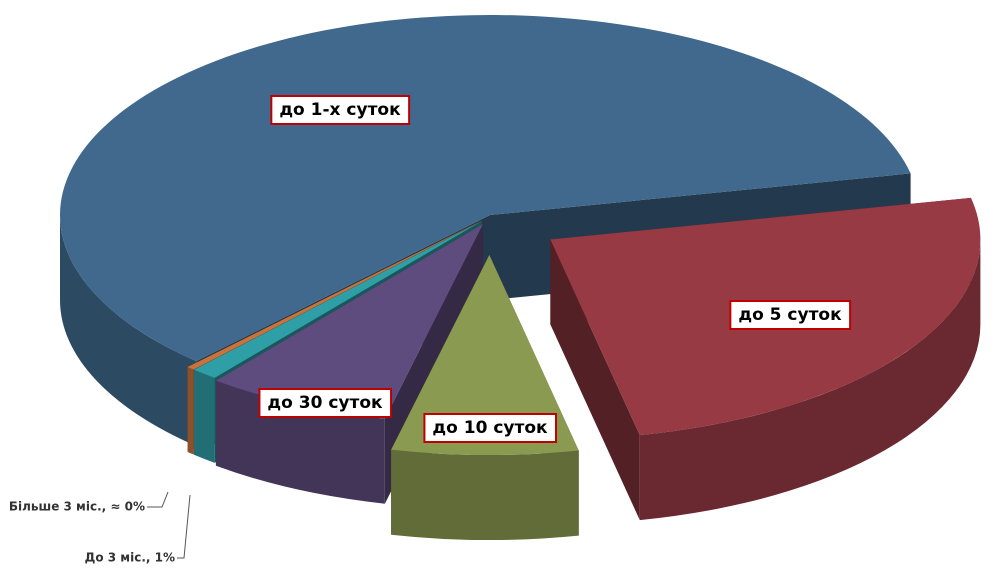  I want to click on slice-label: до 5 суток, so click(790, 315).